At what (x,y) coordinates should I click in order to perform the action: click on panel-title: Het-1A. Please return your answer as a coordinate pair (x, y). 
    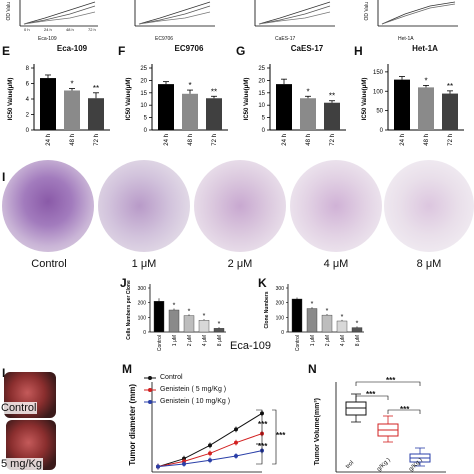
    Looking at the image, I should click on (425, 48).